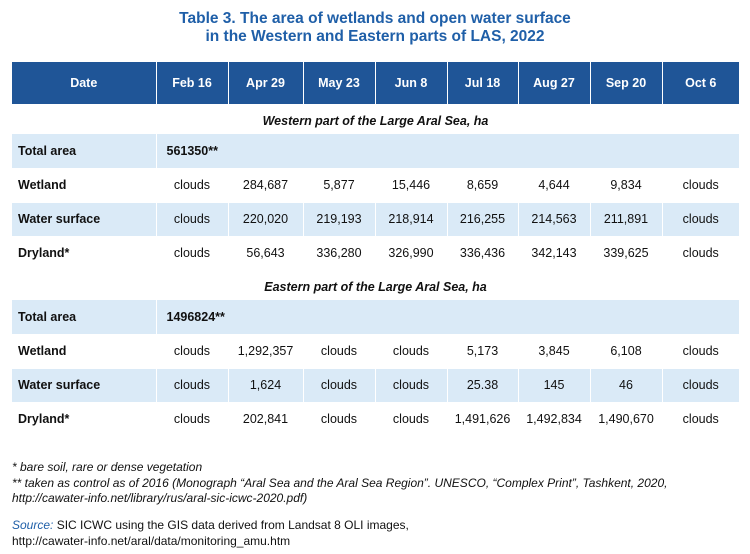 The height and width of the screenshot is (554, 750). Describe the element at coordinates (483, 419) in the screenshot. I see `table-cell: 1,491,626` at that location.